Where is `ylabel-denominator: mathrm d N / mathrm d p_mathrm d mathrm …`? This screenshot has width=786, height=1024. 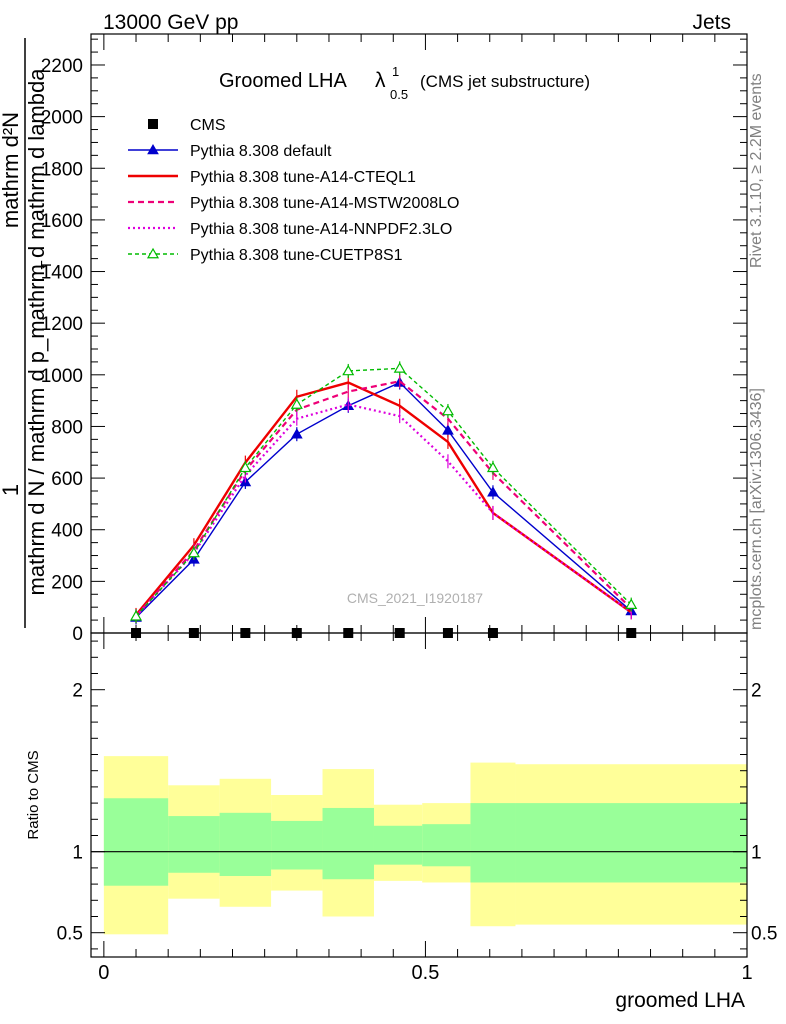
ylabel-denominator: mathrm d N / mathrm d p_mathrm d mathrm … is located at coordinates (36, 332).